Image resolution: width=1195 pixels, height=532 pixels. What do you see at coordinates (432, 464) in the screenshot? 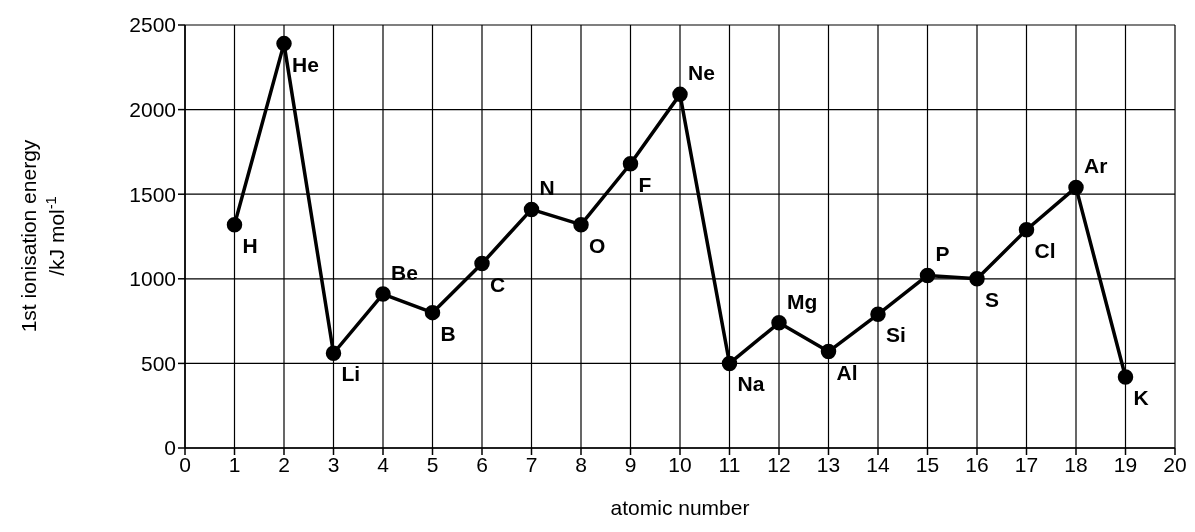
I see `x-tick-label: 5` at bounding box center [432, 464].